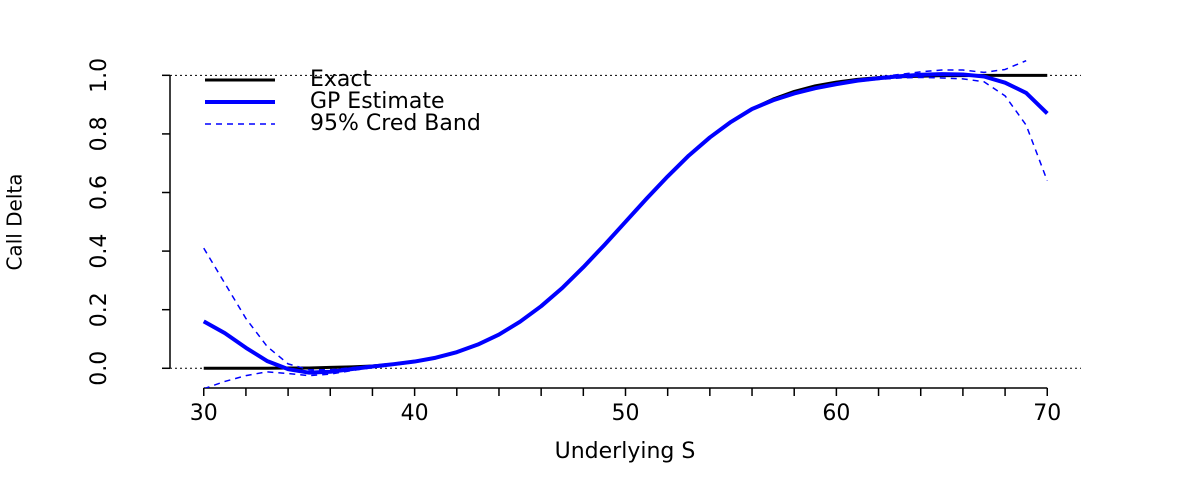 This screenshot has width=1177, height=479. I want to click on x-axis-label: Underlying S, so click(625, 451).